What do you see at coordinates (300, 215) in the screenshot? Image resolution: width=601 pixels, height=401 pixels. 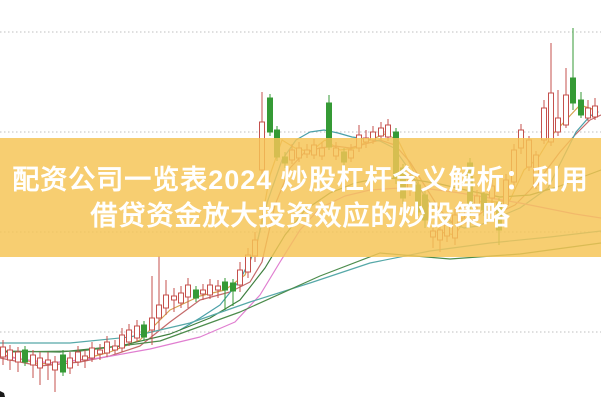 I see `headline-line-2: 借贷资金放大投资效应的炒股策略` at bounding box center [300, 215].